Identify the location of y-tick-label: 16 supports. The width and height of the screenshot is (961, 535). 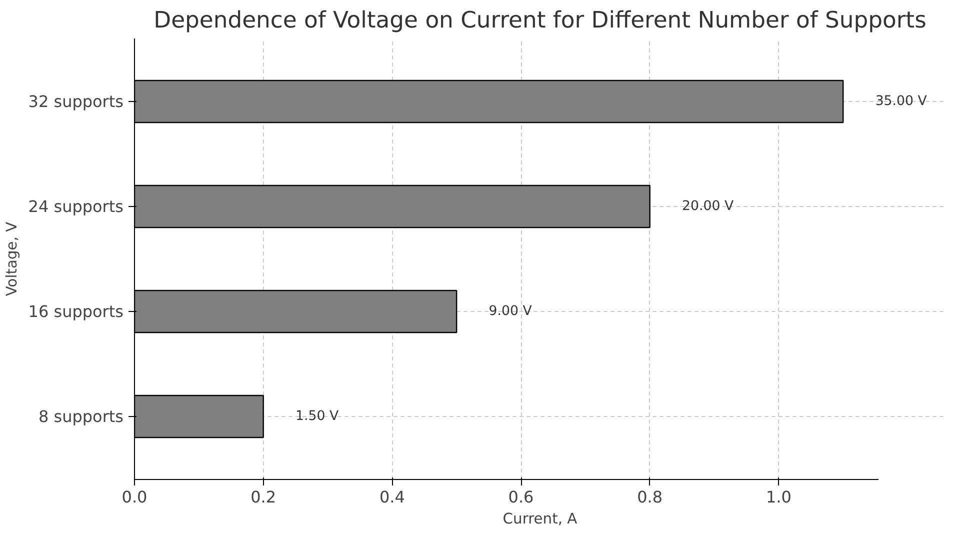
(76, 311).